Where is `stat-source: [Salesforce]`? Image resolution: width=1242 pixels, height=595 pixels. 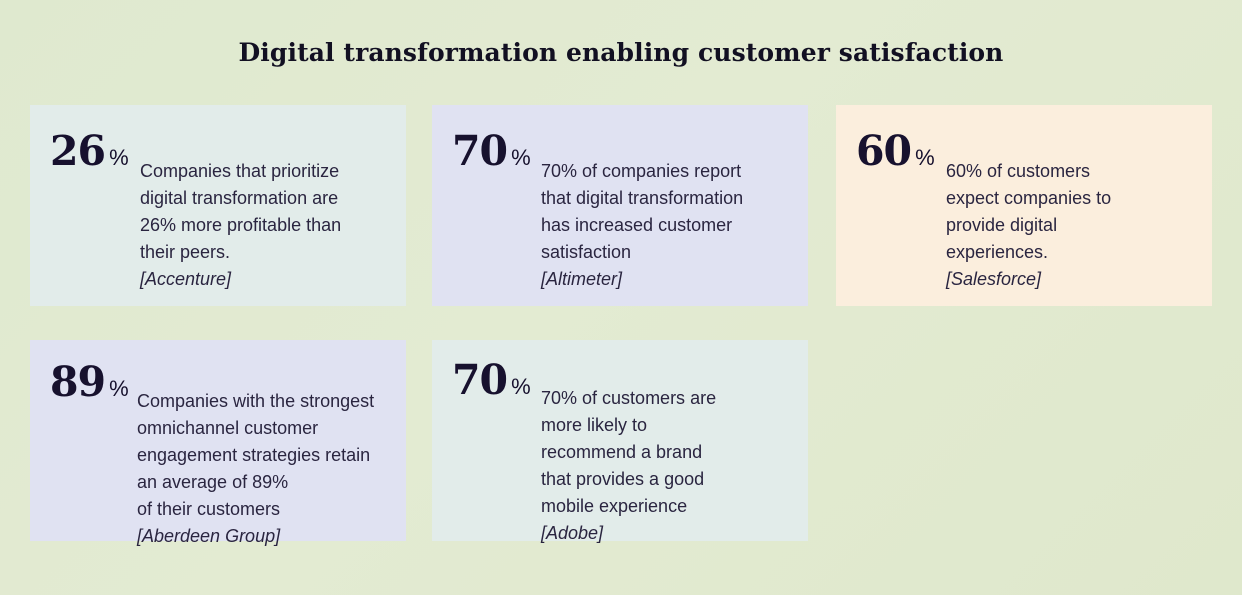
stat-source: [Salesforce] is located at coordinates (994, 279).